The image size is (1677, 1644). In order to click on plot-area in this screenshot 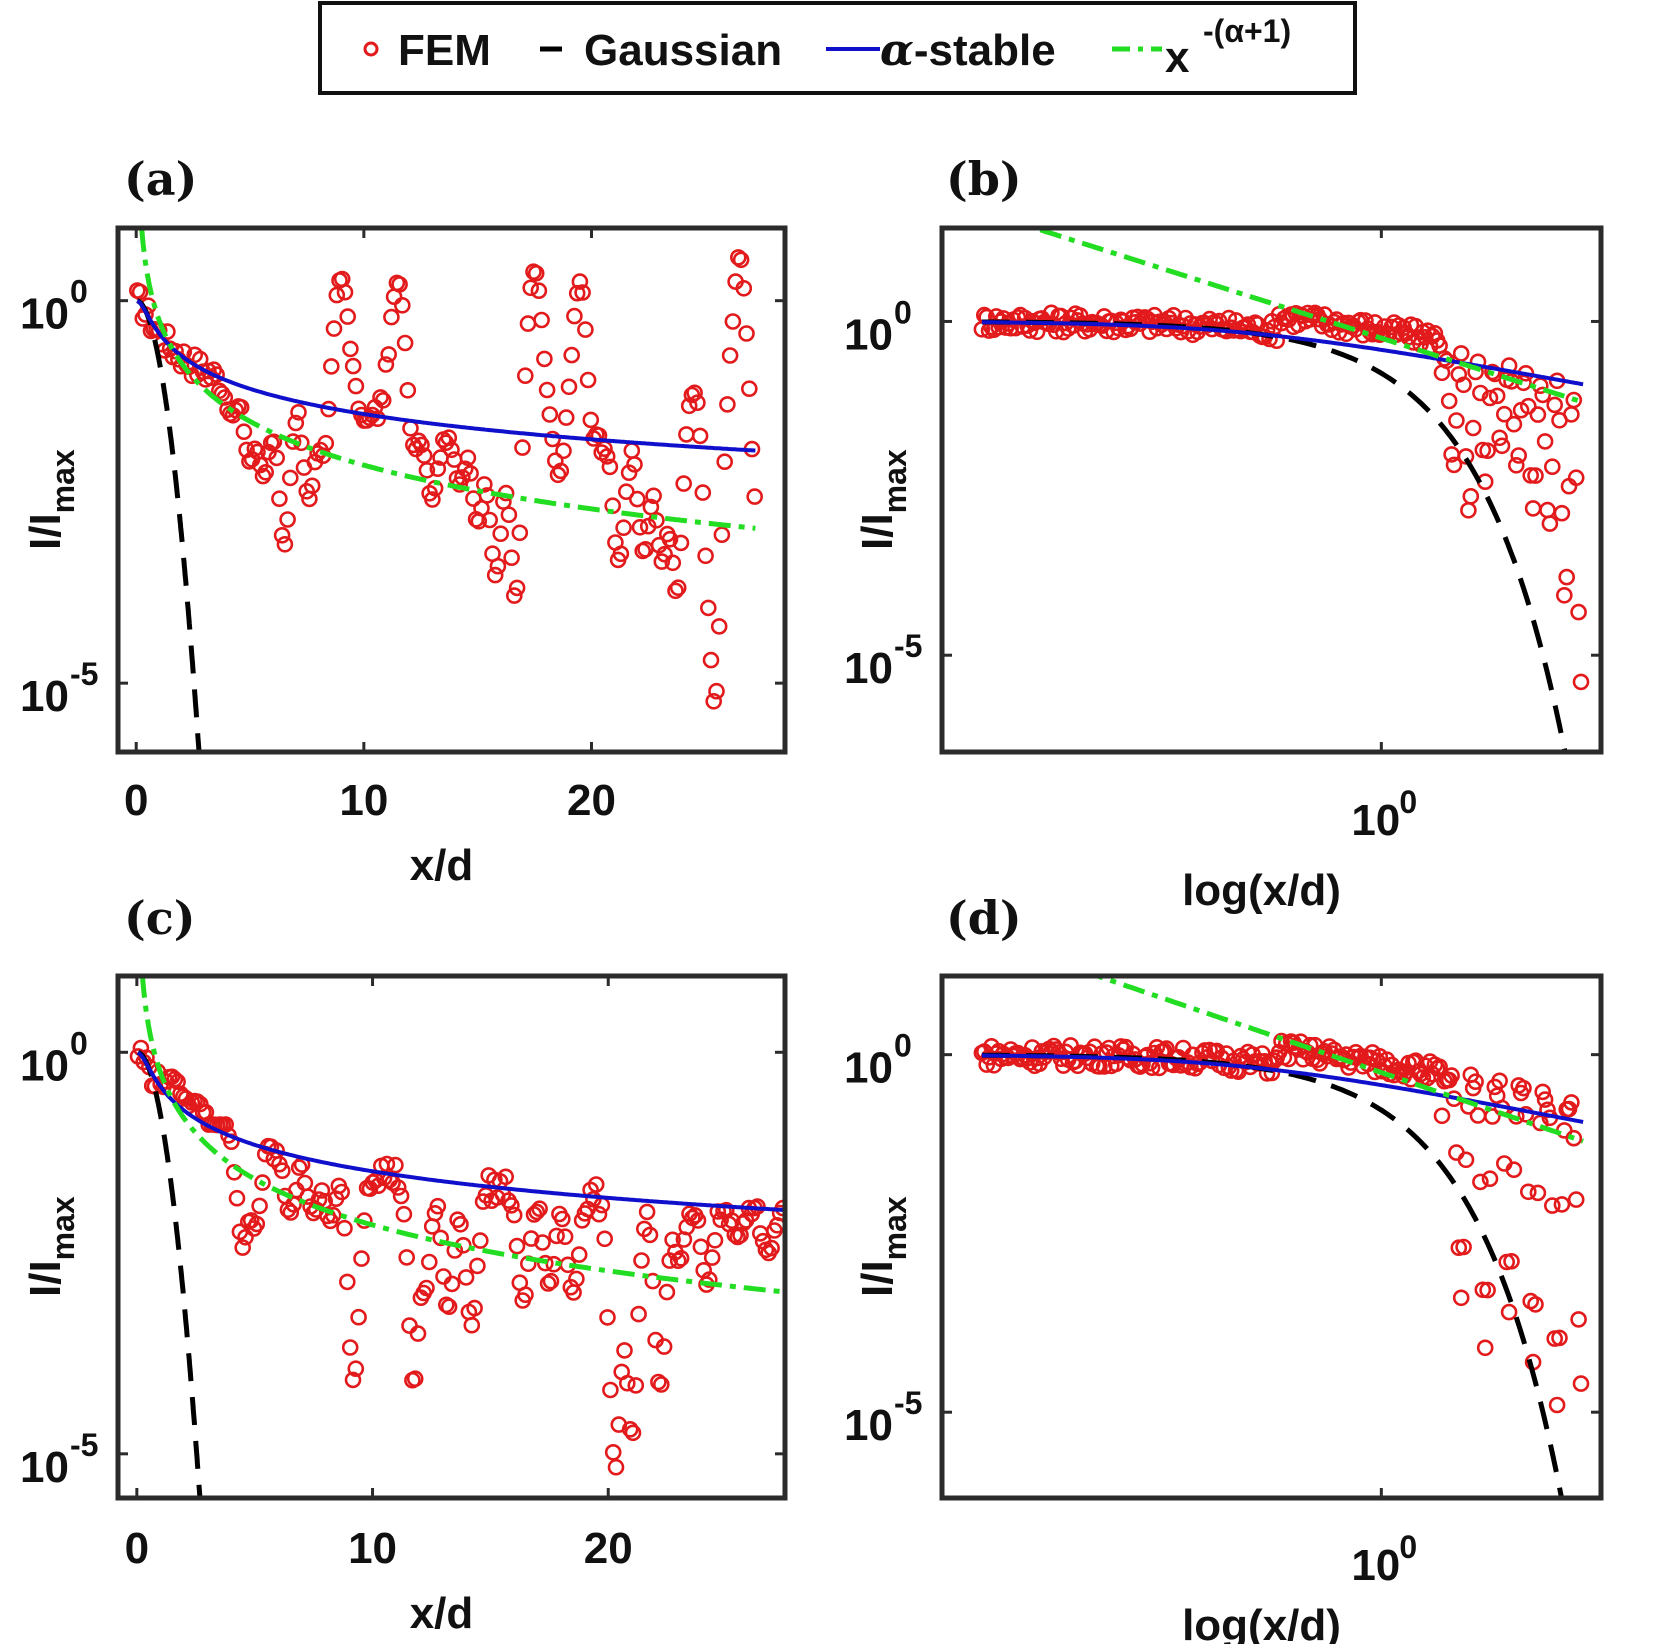, I will do `click(1281, 490)`.